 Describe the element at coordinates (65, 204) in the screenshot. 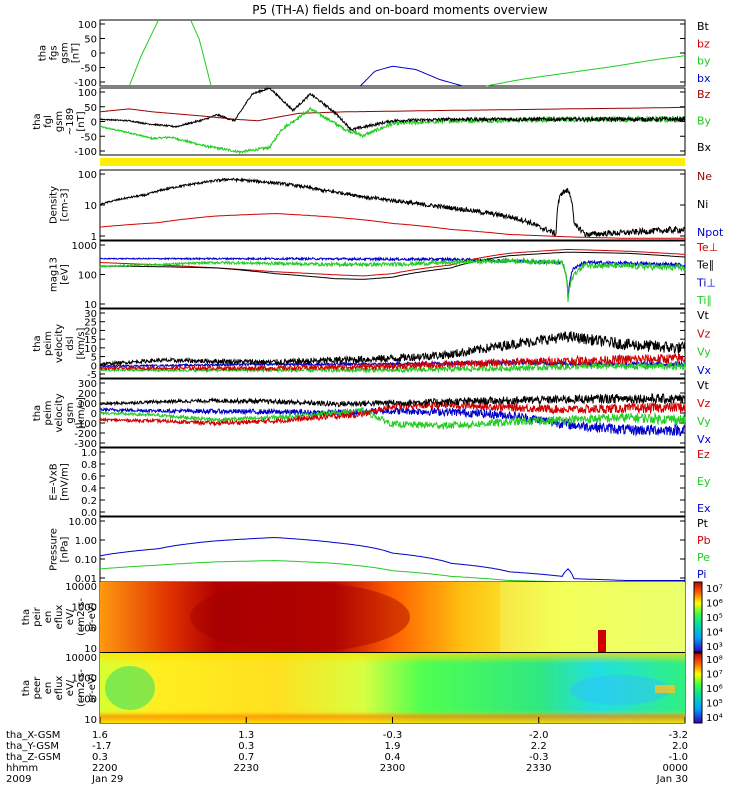

I see `y-axis-label: [cm-3]` at that location.